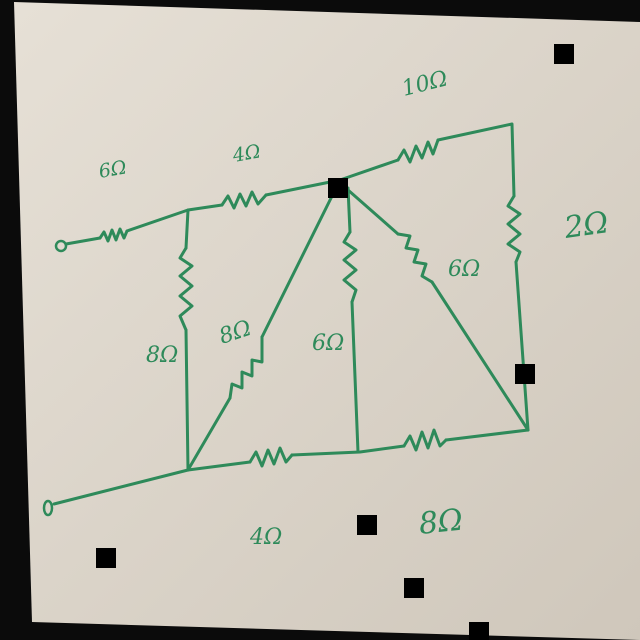 The height and width of the screenshot is (640, 640). I want to click on resistor-diagonal-right, so click(415, 258).